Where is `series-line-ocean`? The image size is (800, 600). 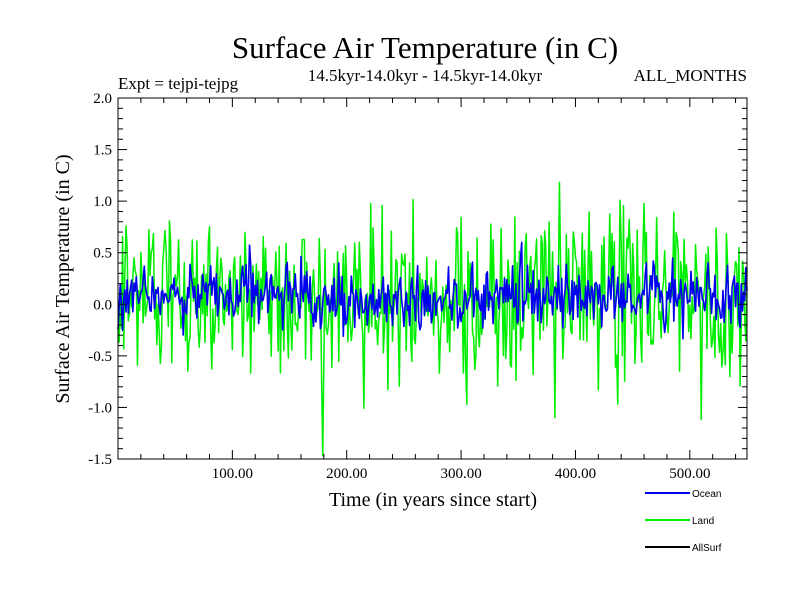
series-line-ocean is located at coordinates (432, 290).